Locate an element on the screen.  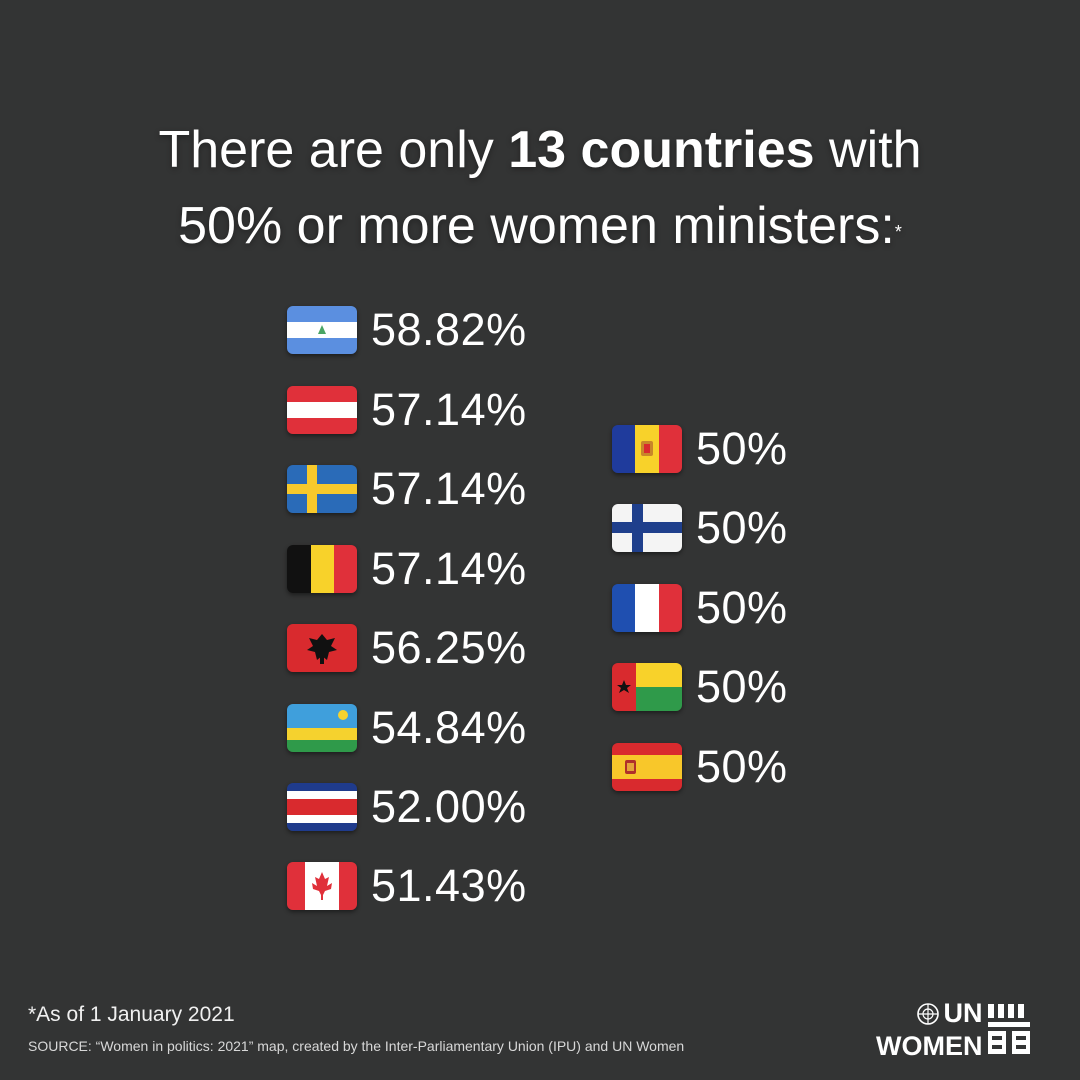
country-row-finland: 50% is located at coordinates (700, 528).